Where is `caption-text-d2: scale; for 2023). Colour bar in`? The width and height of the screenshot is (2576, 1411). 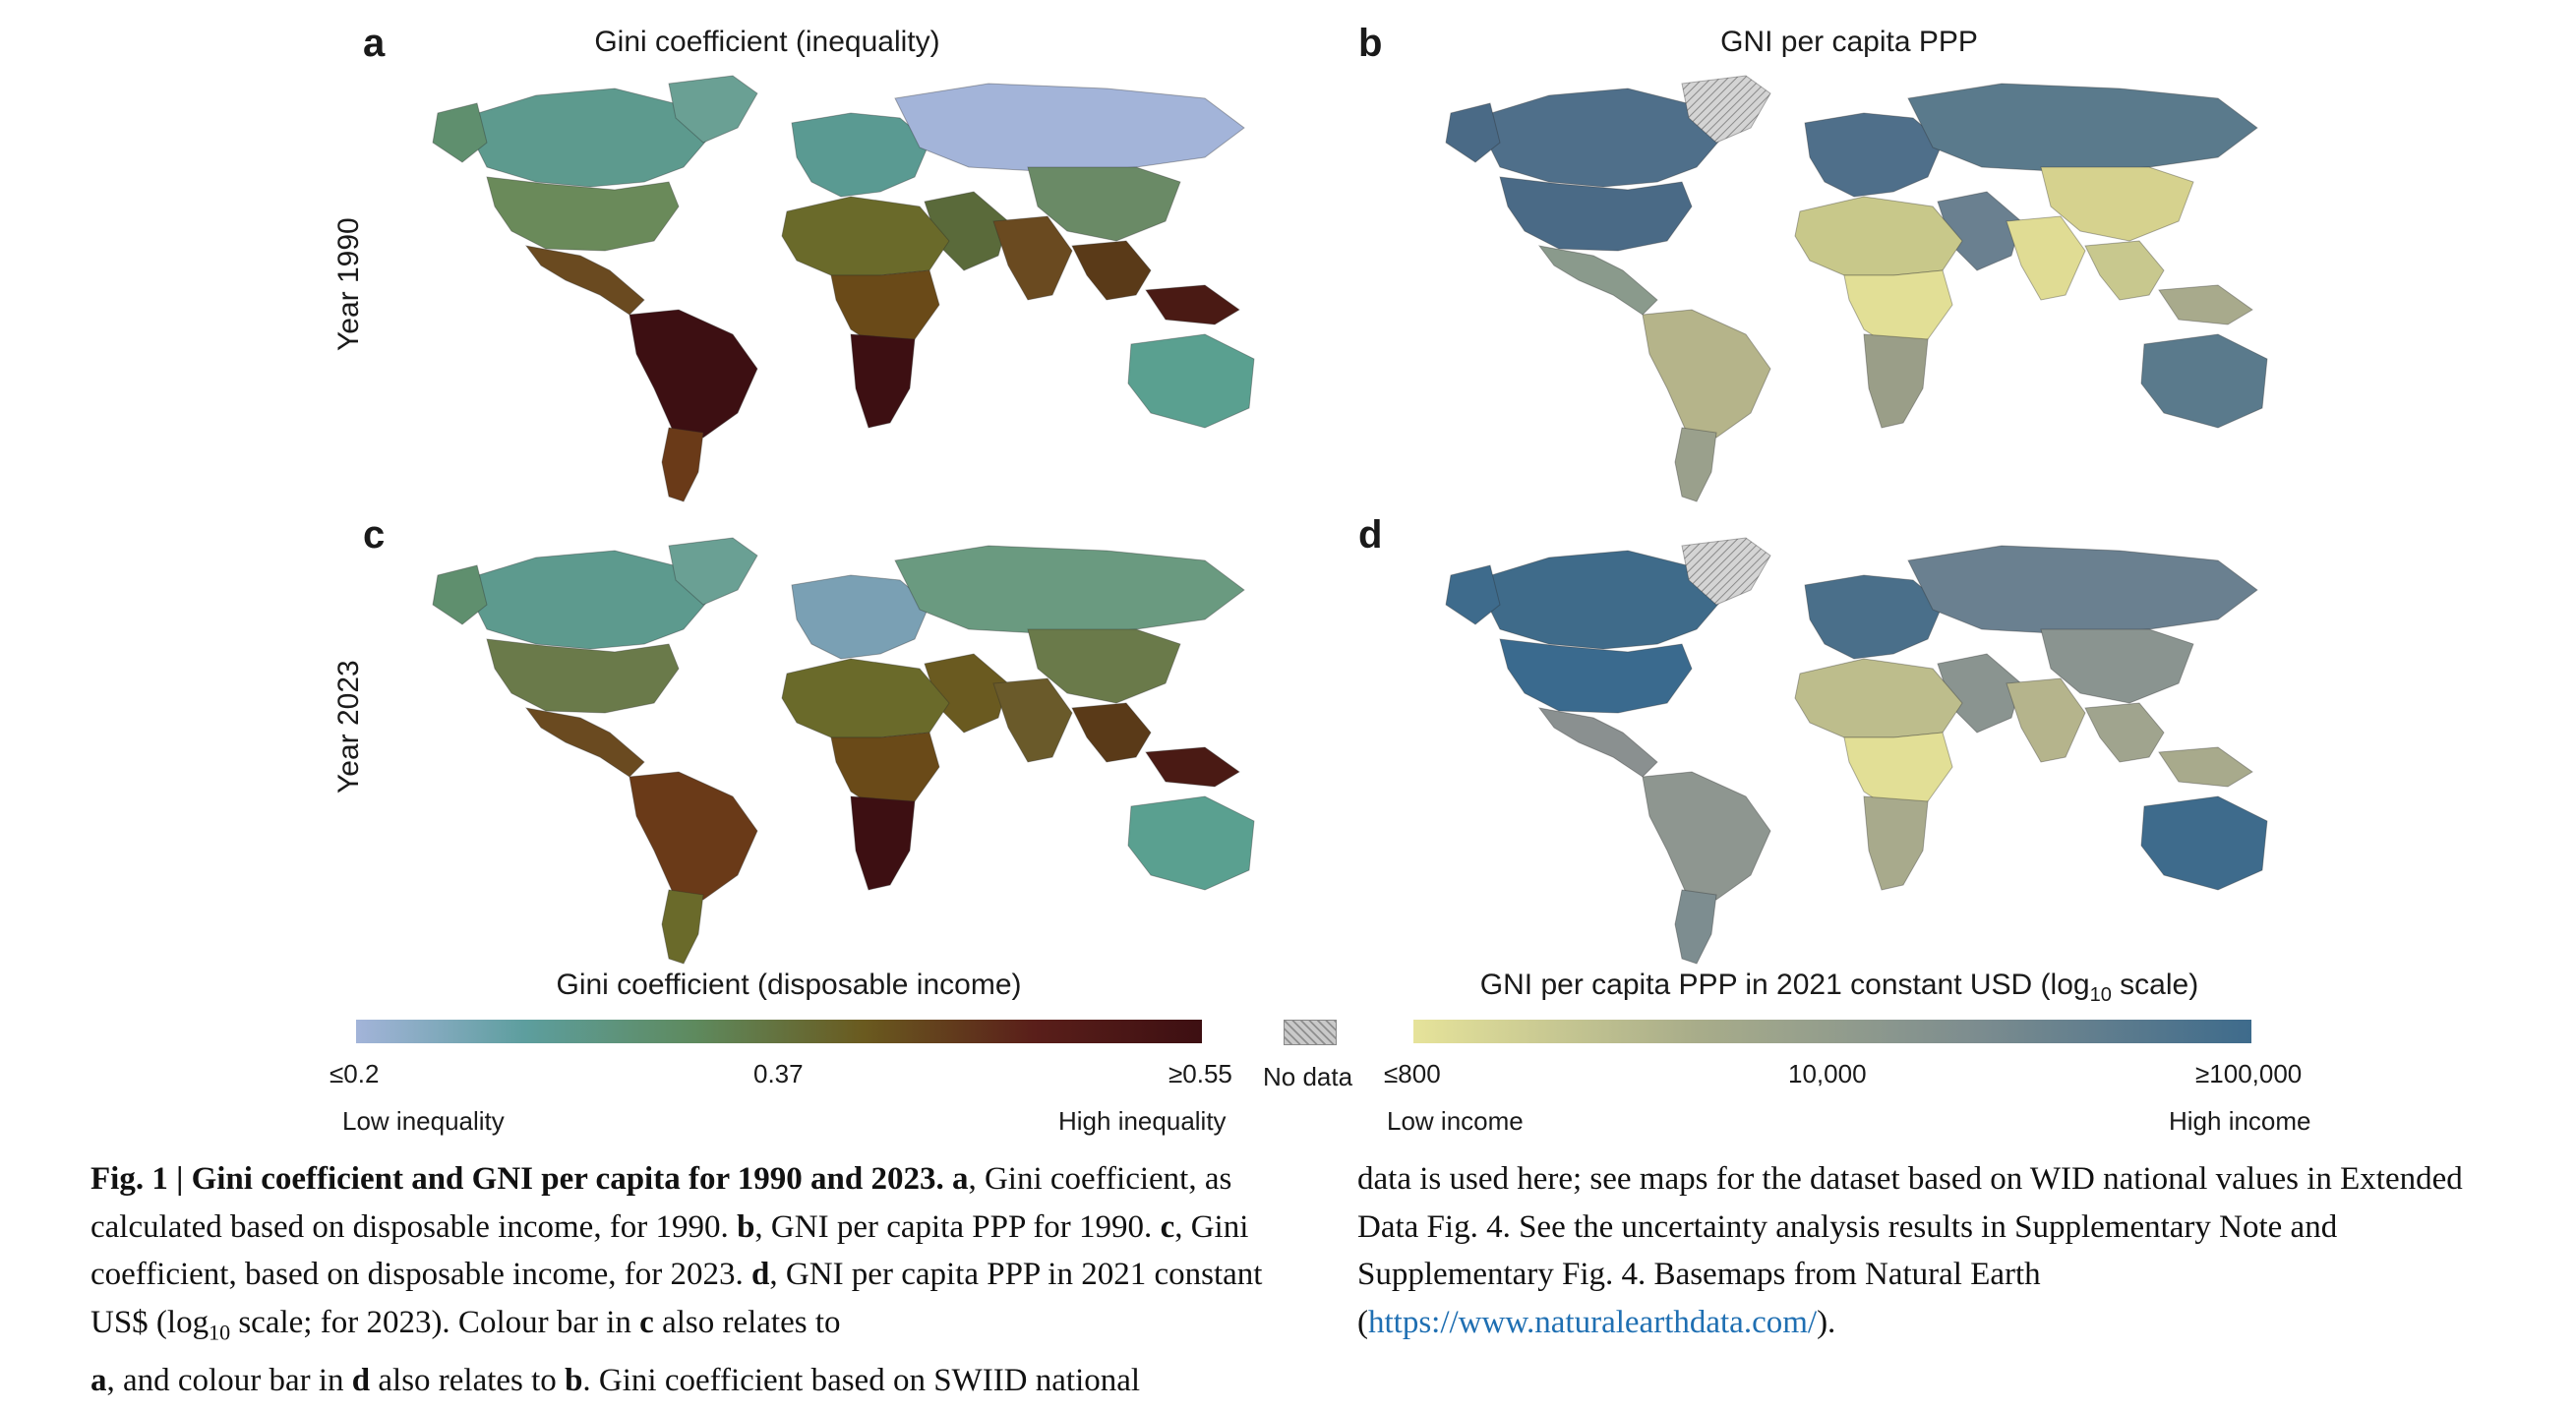
caption-text-d2: scale; for 2023). Colour bar in is located at coordinates (431, 1322).